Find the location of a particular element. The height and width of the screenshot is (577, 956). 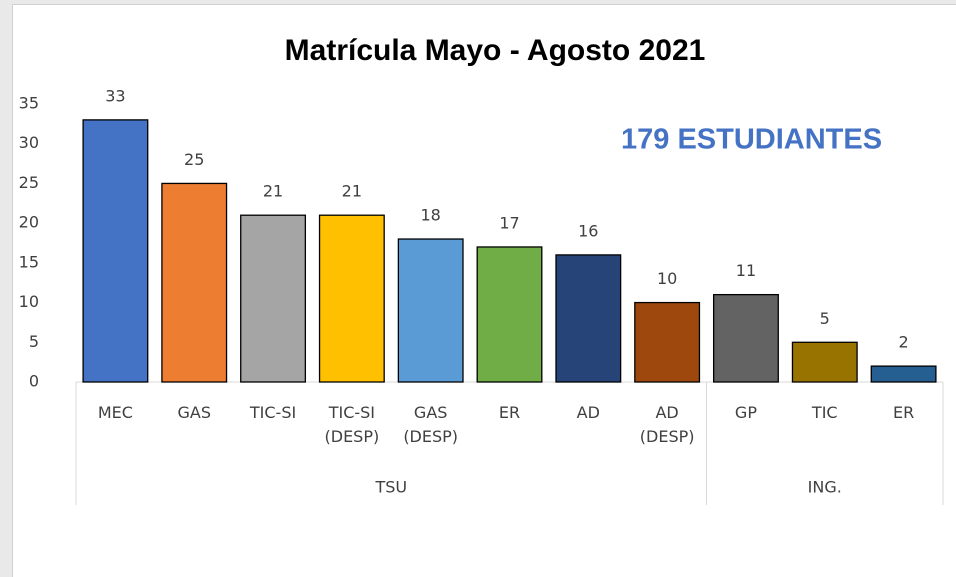

x-tick-label: AD (DESP) is located at coordinates (667, 424).